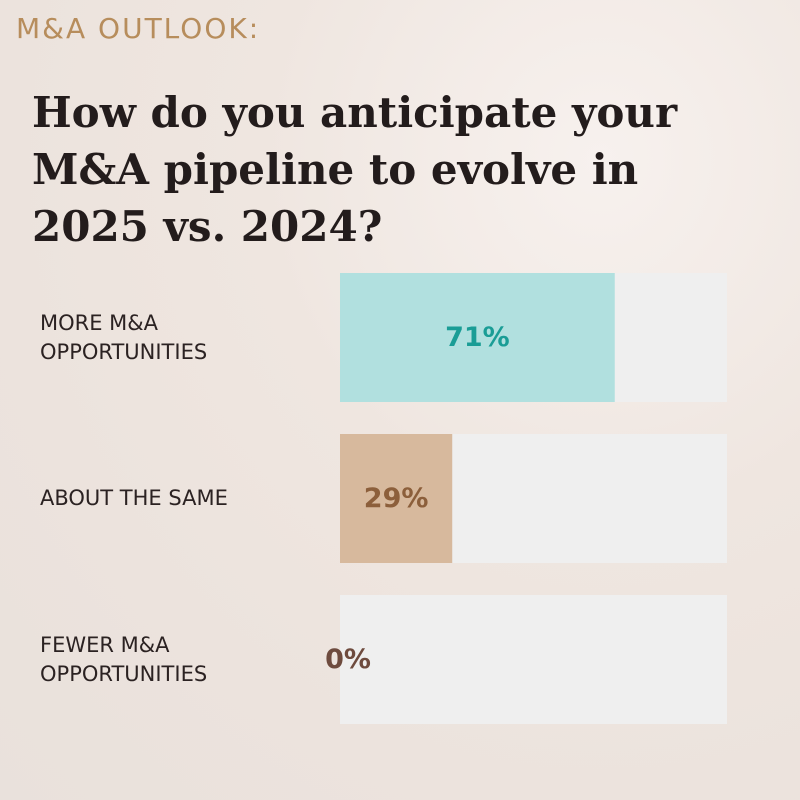 The image size is (800, 800). What do you see at coordinates (533, 659) in the screenshot?
I see `bar-track` at bounding box center [533, 659].